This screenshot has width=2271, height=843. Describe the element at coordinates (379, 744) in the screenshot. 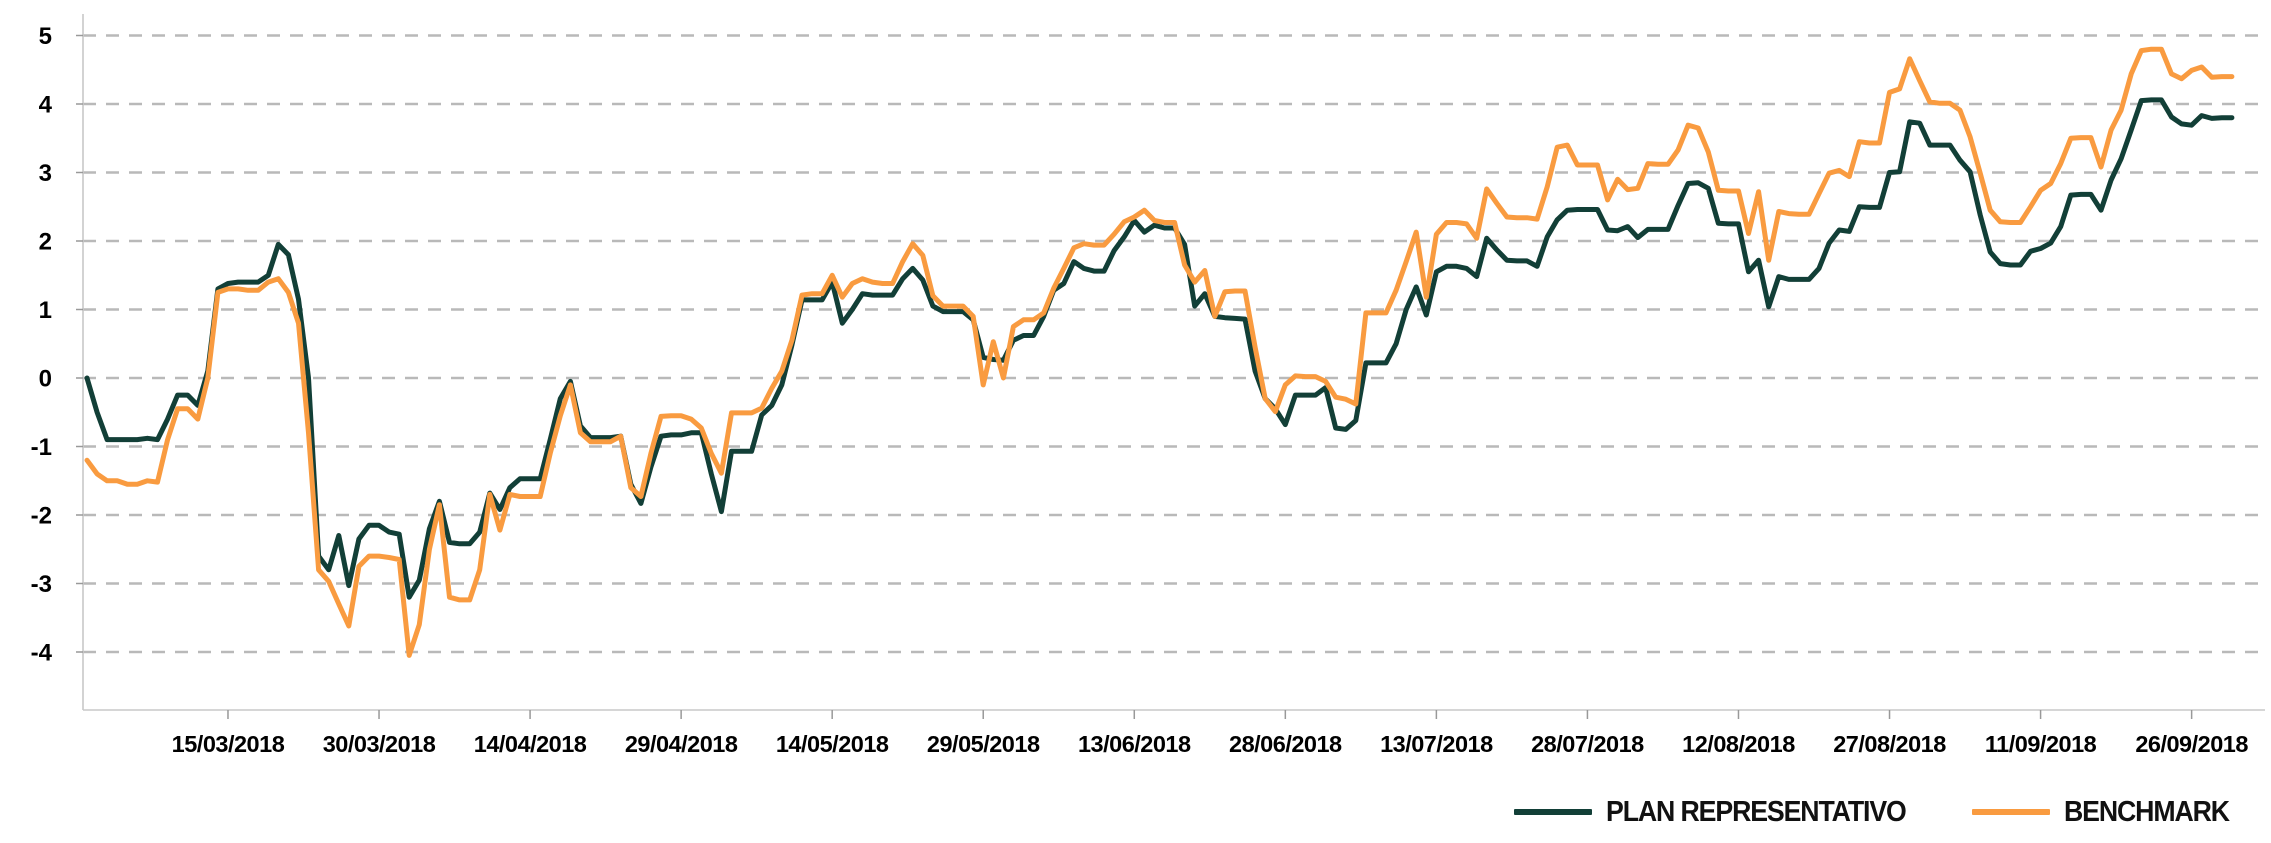

I see `svg-text: 30/03/2018` at that location.